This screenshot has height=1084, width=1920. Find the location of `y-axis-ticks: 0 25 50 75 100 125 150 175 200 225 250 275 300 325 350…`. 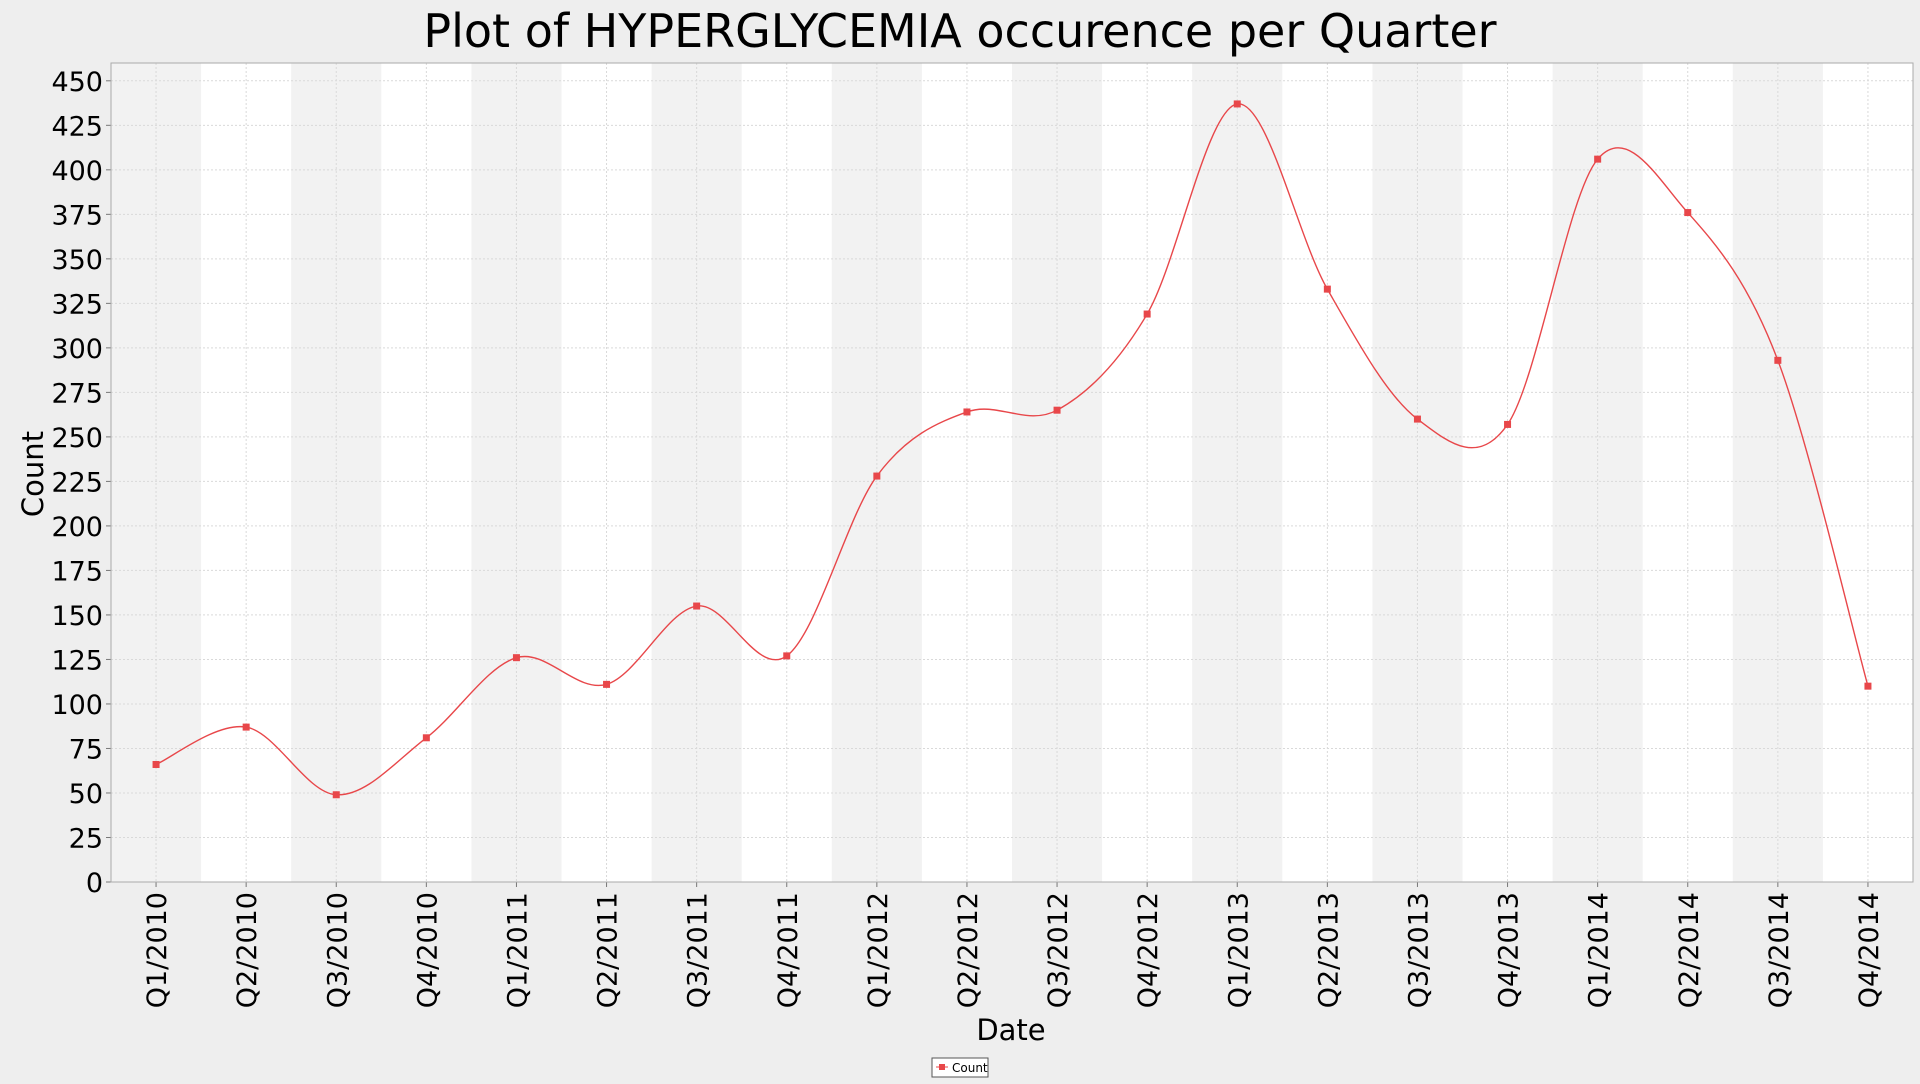

y-axis-ticks: 0 25 50 75 100 125 150 175 200 225 250 275 300 325 350… is located at coordinates (81, 483).